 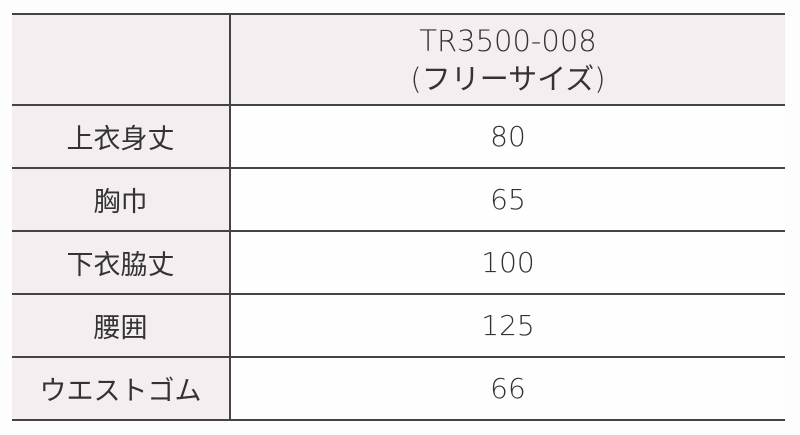 What do you see at coordinates (121, 59) in the screenshot?
I see `header-empty-cell` at bounding box center [121, 59].